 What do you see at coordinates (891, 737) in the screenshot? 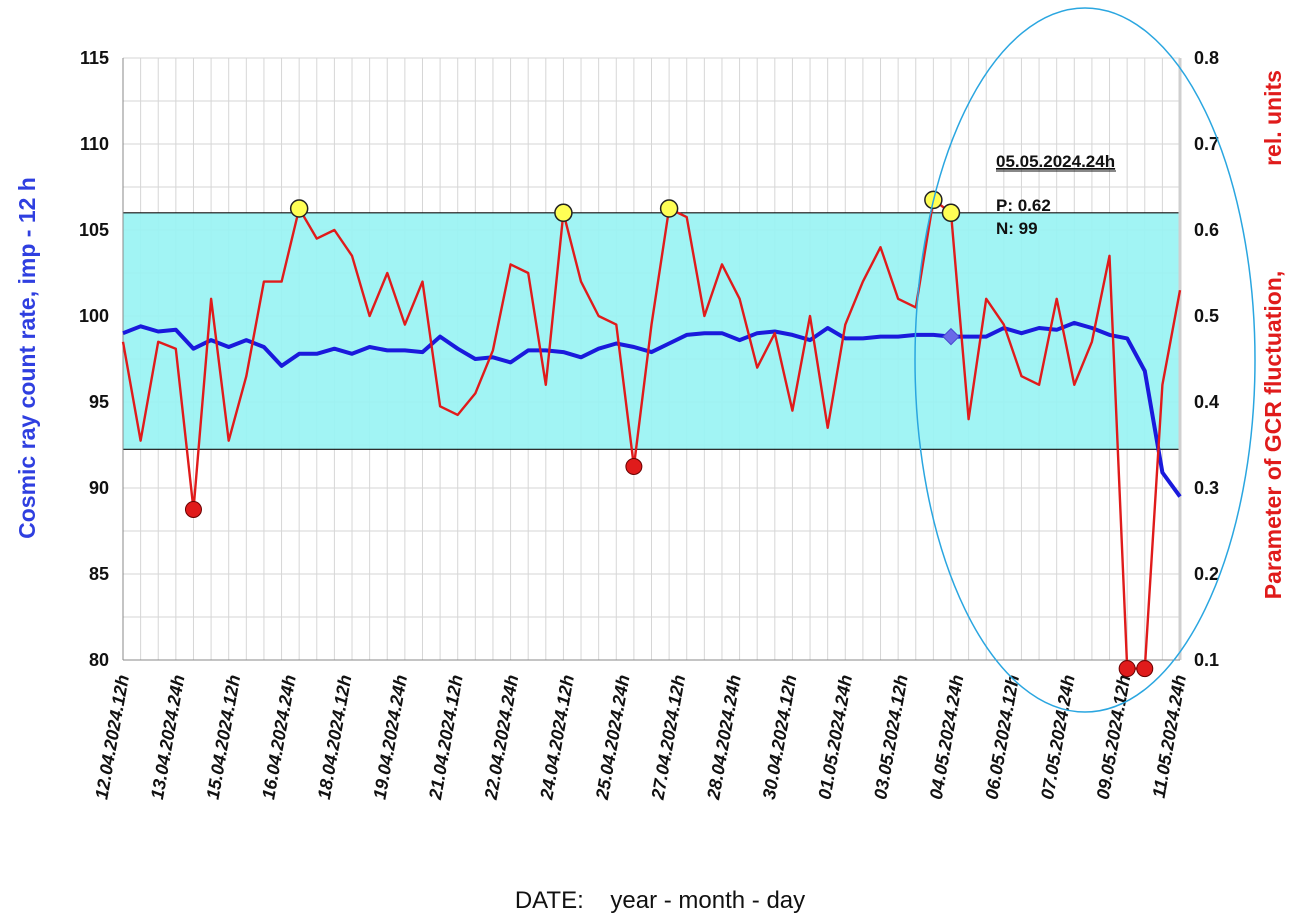
I see `x-tick-label: 03.05.2024.12h` at bounding box center [891, 737].